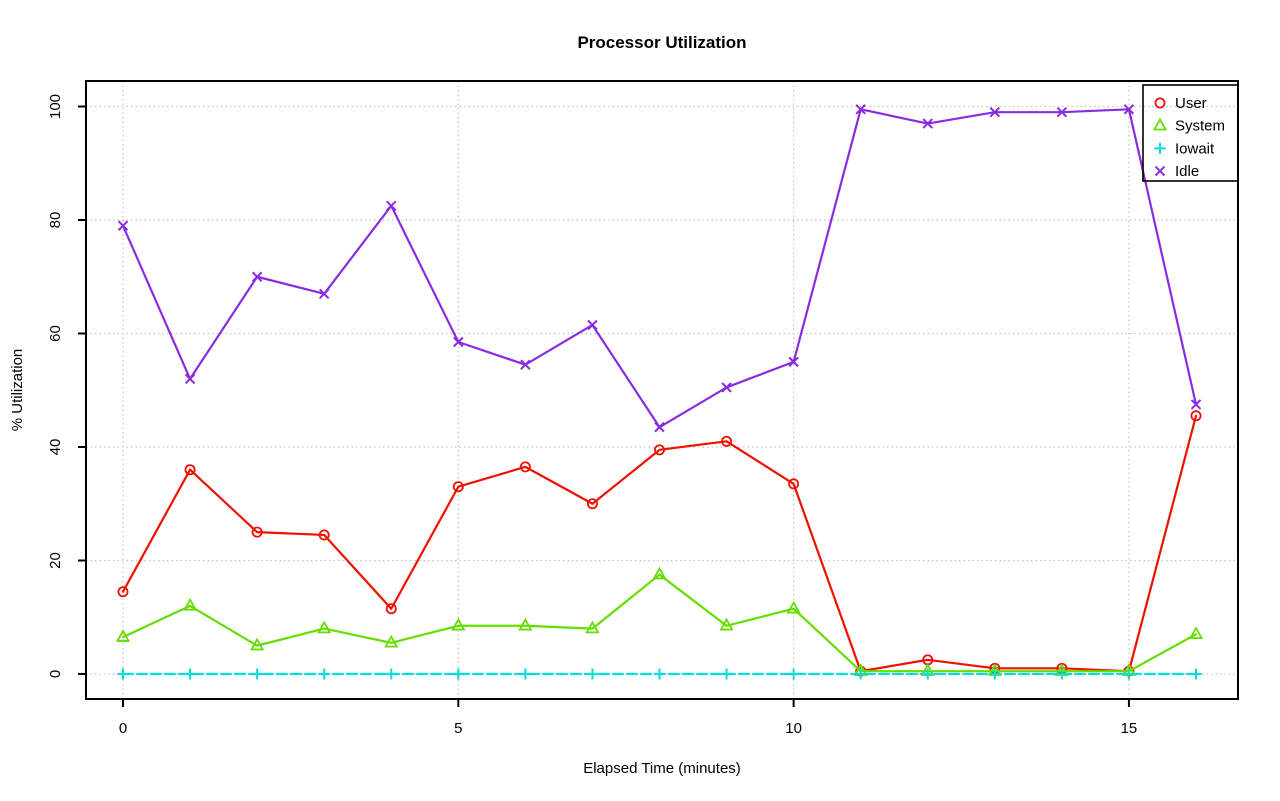 Image resolution: width=1280 pixels, height=801 pixels. I want to click on legend-label-user: User, so click(1191, 103).